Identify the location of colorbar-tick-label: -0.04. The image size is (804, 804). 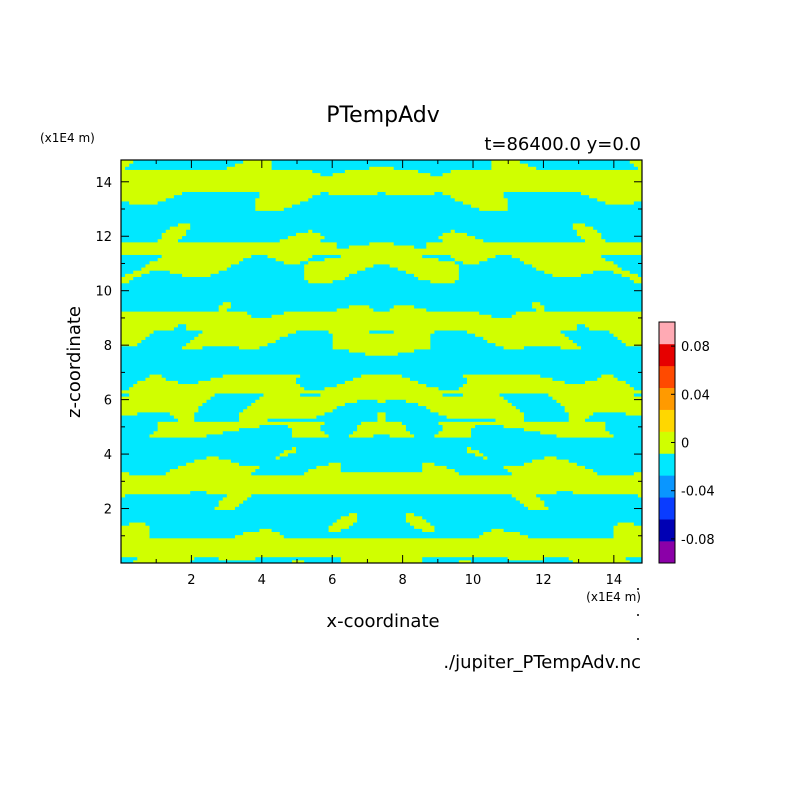
(698, 492).